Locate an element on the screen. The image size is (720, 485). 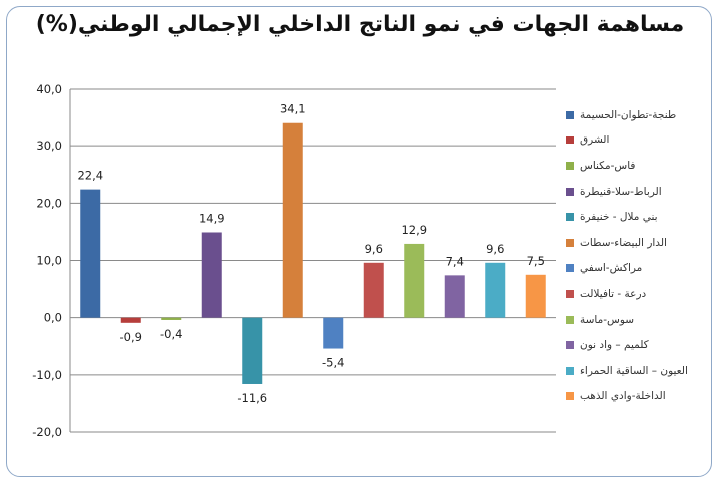
legend-label: العيون – الساقية الحمراء is located at coordinates (634, 370).